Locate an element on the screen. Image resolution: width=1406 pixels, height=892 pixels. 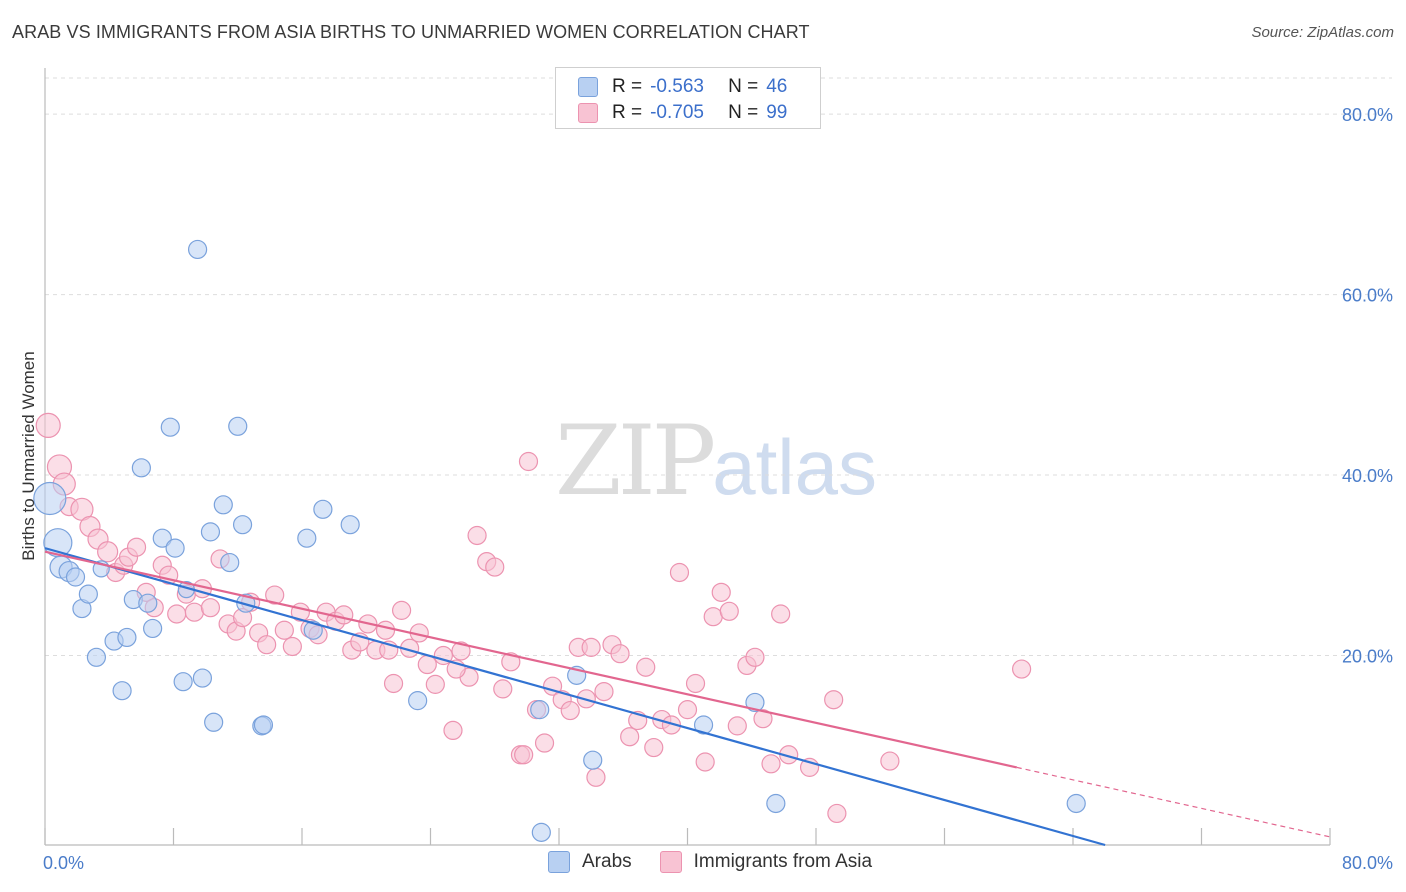
legend-row-arabs: R = -0.563 N = 46 is located at coordinates (682, 87).